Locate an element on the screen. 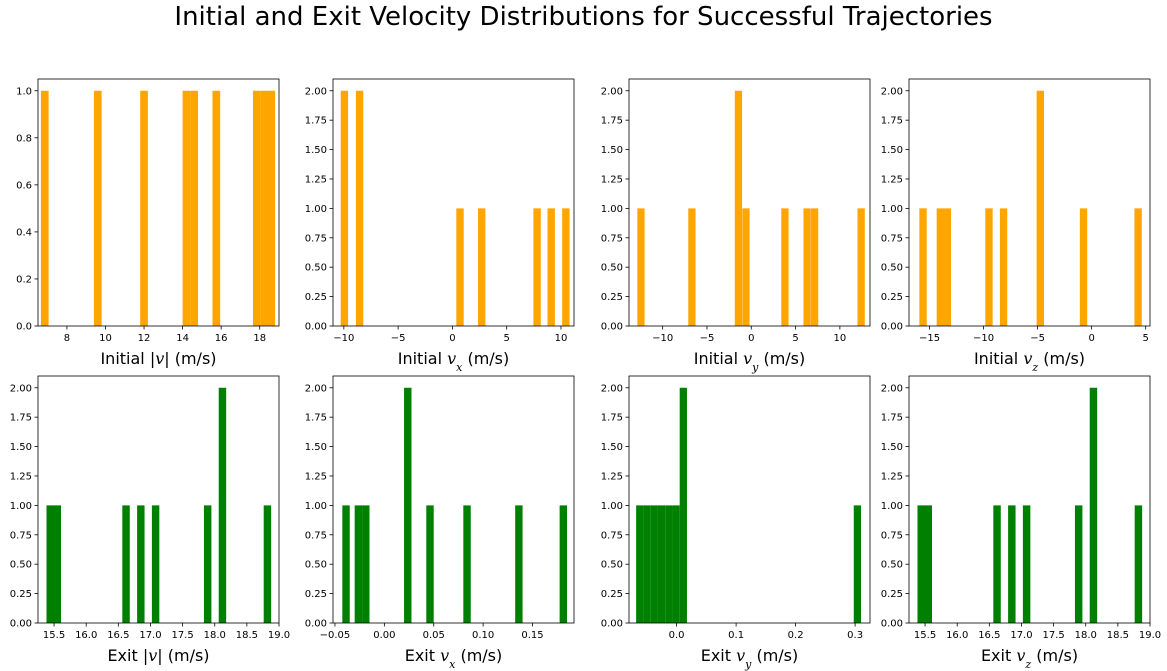 The height and width of the screenshot is (671, 1167). x-tick-label: −15 is located at coordinates (929, 338).